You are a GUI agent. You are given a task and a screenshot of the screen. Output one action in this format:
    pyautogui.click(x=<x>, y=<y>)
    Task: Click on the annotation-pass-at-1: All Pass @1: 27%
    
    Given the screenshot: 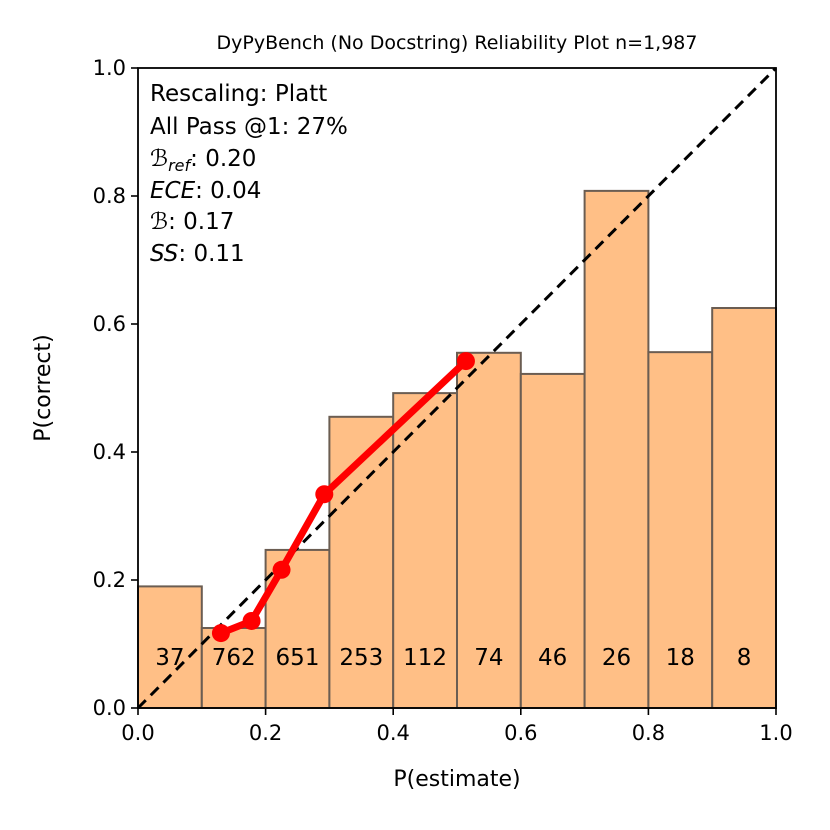 What is the action you would take?
    pyautogui.click(x=249, y=127)
    